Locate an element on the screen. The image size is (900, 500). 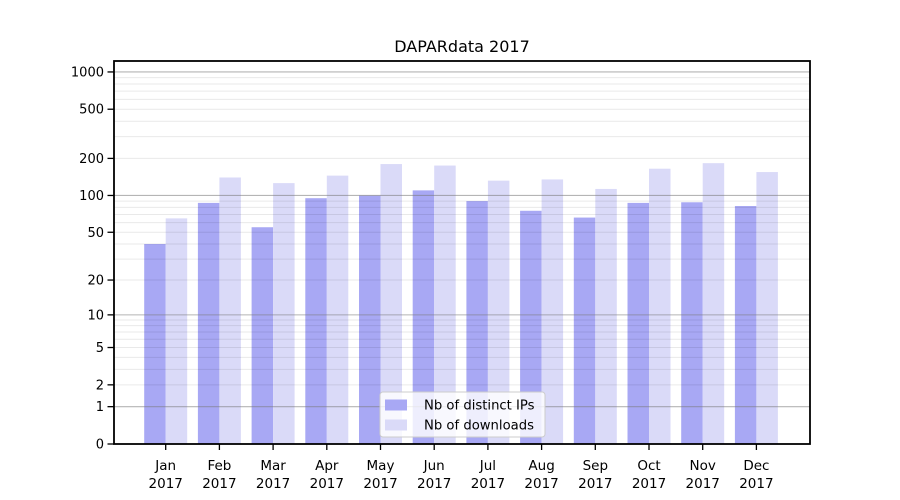
y-tick-label: 200 is located at coordinates (91, 159).